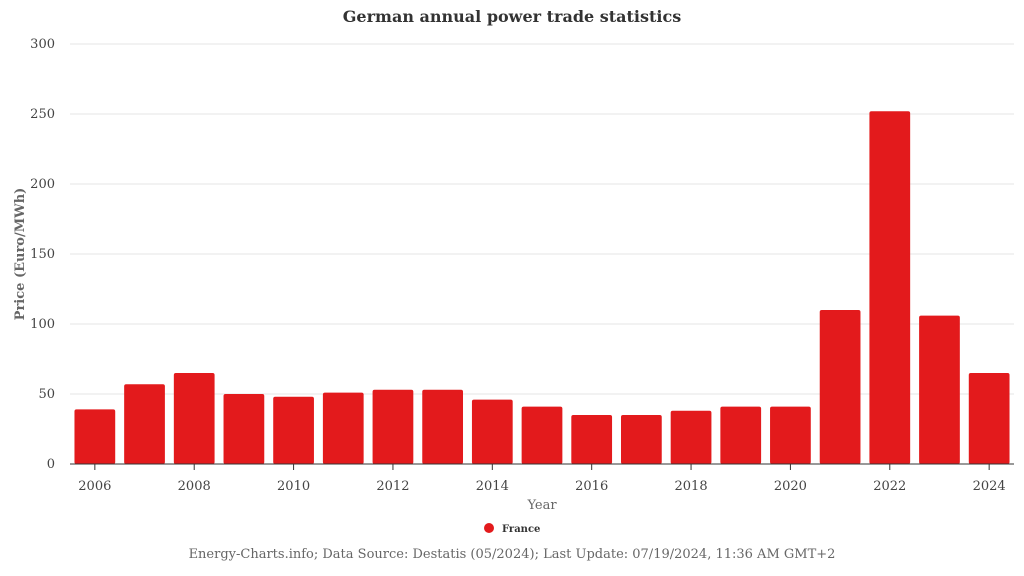 The height and width of the screenshot is (576, 1024). Describe the element at coordinates (343, 428) in the screenshot. I see `bar-2011` at that location.